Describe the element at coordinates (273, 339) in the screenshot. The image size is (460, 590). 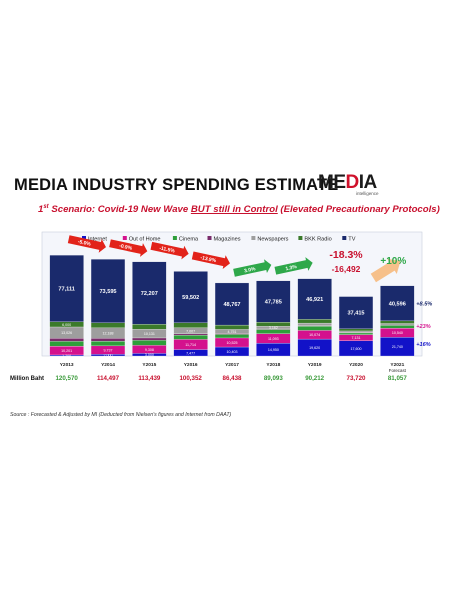
I see `segment-label-1-5: 11,093` at that location.